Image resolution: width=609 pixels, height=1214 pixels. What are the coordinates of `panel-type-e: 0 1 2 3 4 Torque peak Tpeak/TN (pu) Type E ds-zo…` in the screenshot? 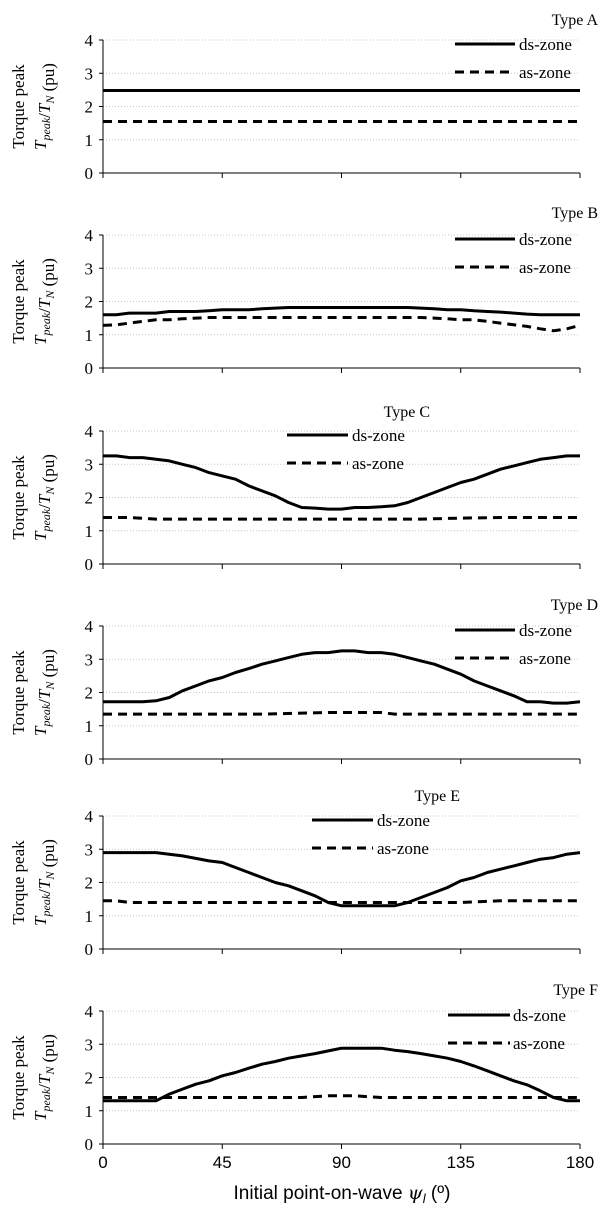 It's located at (295, 873).